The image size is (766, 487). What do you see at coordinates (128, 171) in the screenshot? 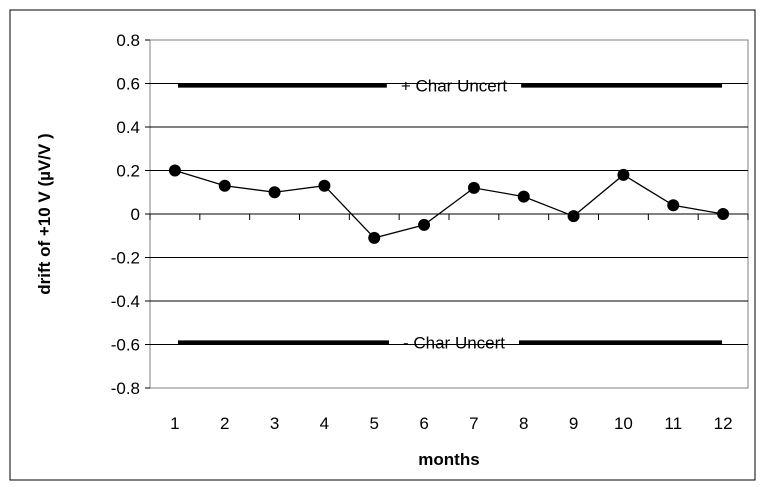
I see `y-tick-label: 0.2` at bounding box center [128, 171].